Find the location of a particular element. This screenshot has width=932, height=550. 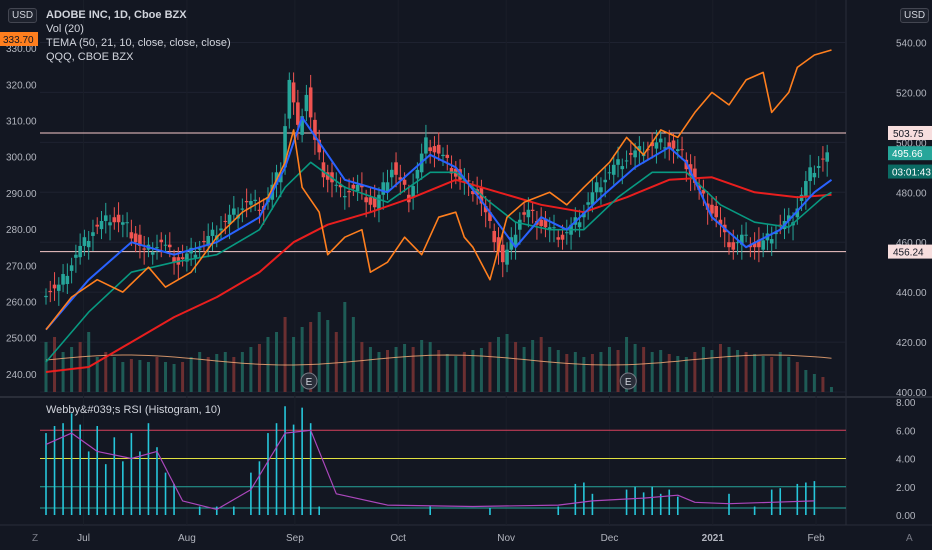

left-axis-tick-label: 270.00 is located at coordinates (21, 266).